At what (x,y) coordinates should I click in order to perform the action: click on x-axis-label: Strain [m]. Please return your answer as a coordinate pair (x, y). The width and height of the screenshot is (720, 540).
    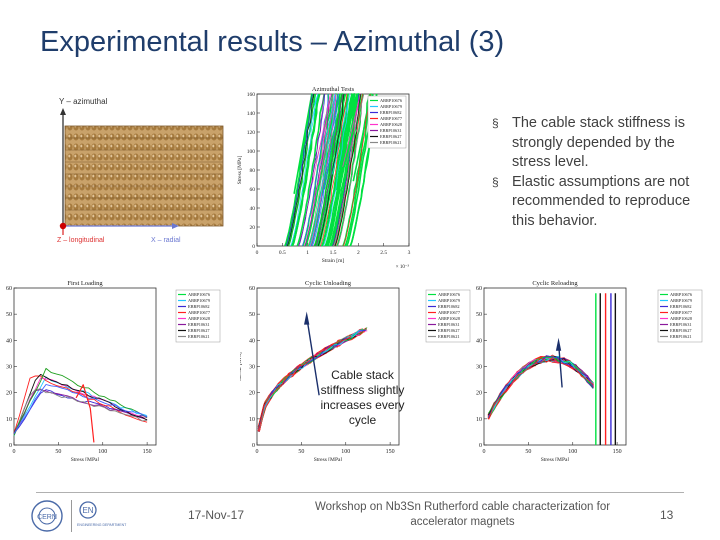
    Looking at the image, I should click on (333, 261).